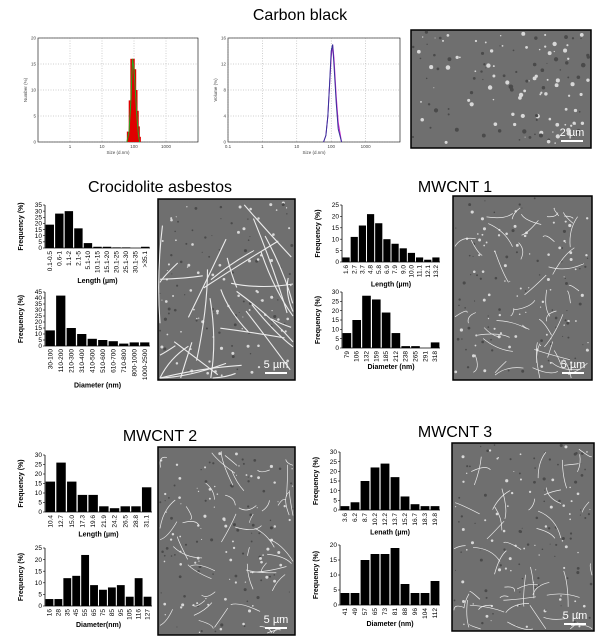  Describe the element at coordinates (365, 612) in the screenshot. I see `x-tick-label: 57` at that location.